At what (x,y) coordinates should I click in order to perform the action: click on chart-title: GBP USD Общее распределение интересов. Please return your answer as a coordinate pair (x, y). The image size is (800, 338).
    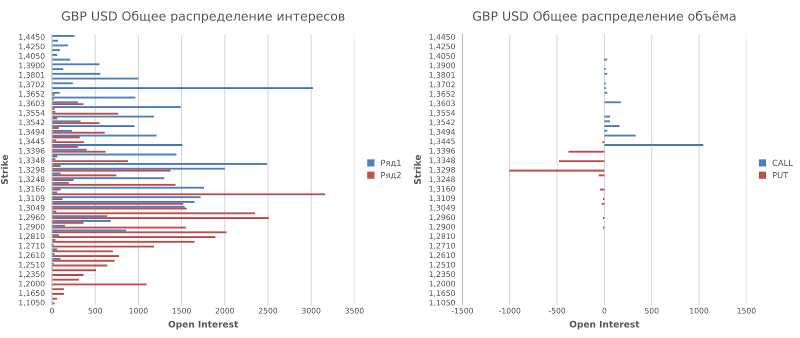
    Looking at the image, I should click on (203, 17).